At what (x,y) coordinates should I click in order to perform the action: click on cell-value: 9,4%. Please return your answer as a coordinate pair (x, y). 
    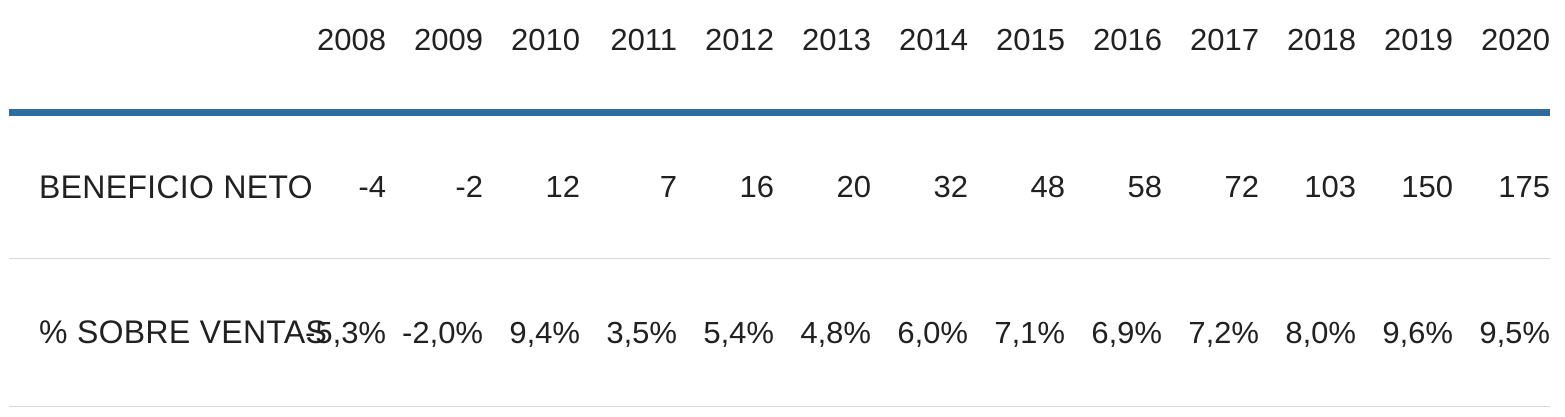
    Looking at the image, I should click on (531, 333).